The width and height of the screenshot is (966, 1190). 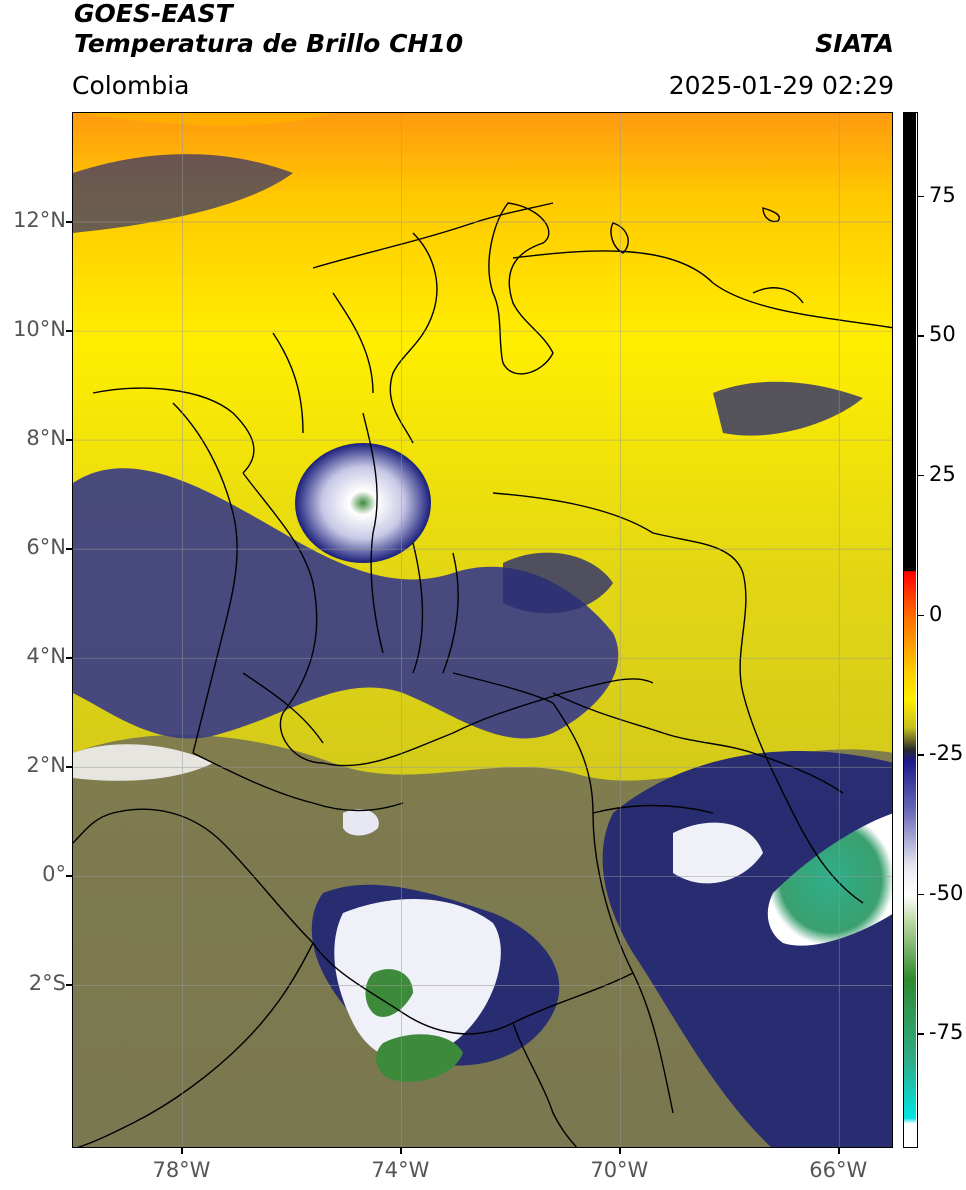 I want to click on datetime-label: 2025-01-29 02:29, so click(x=781, y=85).